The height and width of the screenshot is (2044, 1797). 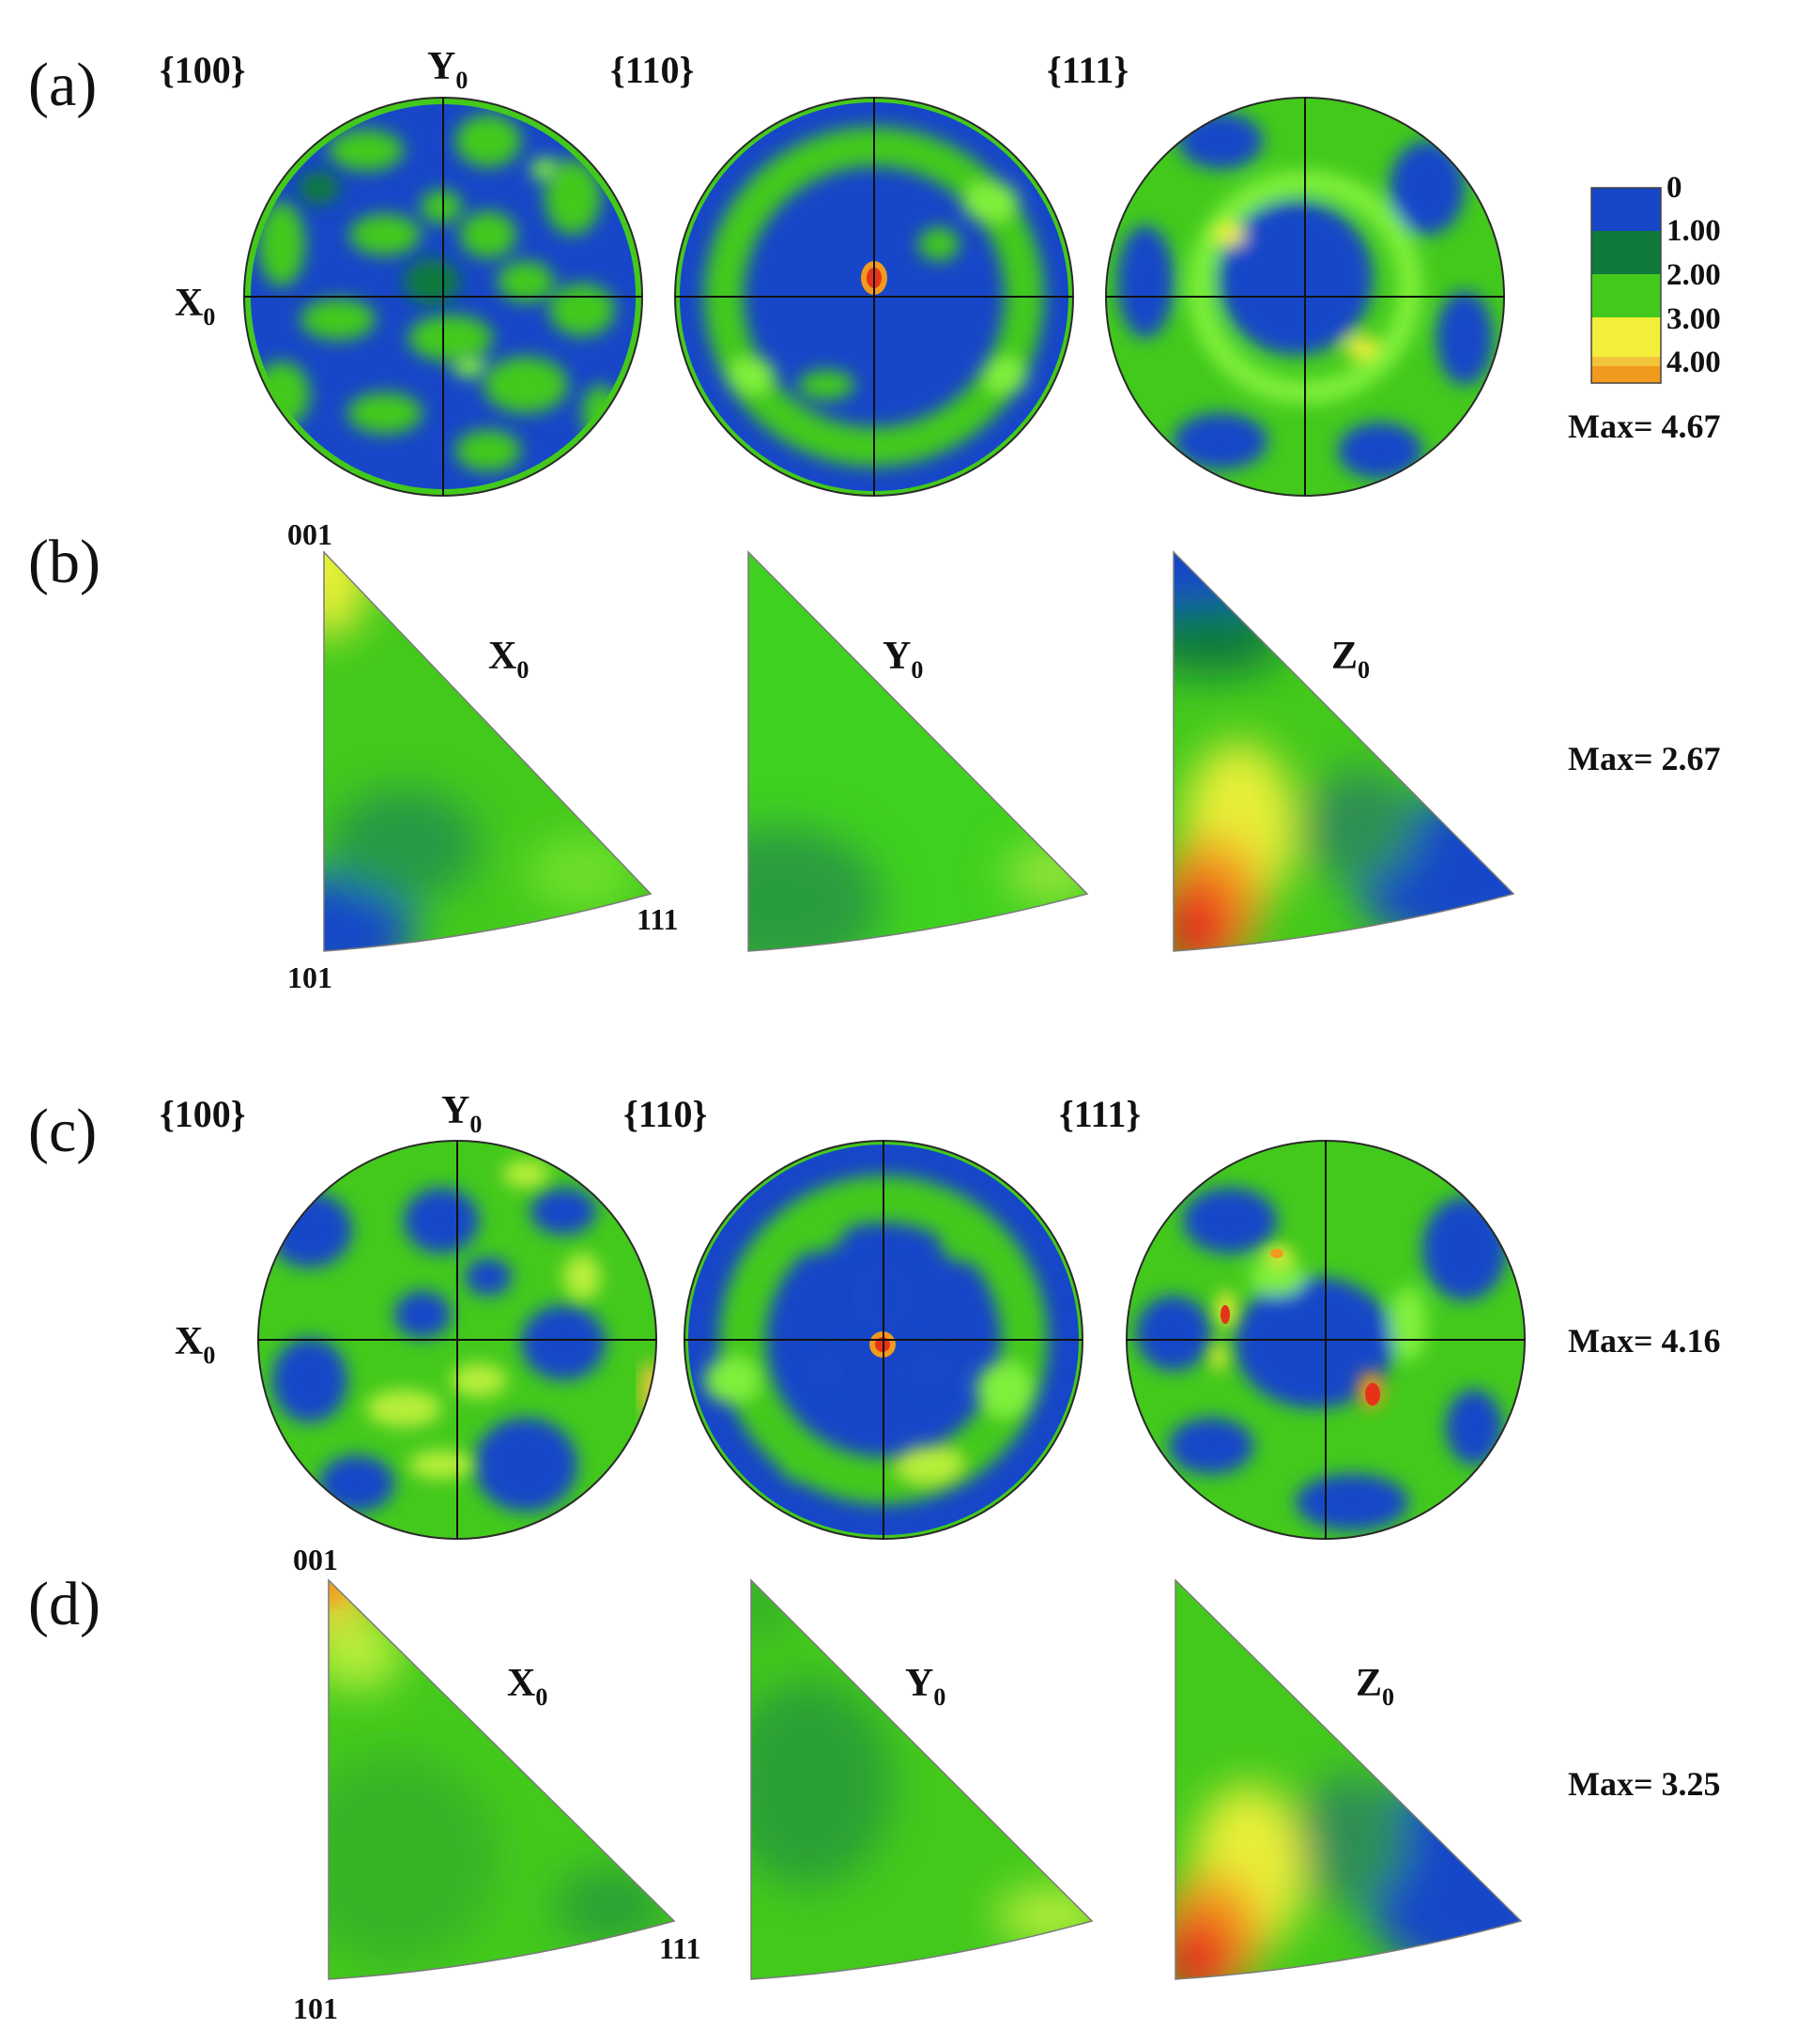 What do you see at coordinates (1100, 1114) in the screenshot?
I see `pole-title-111-c: {111}` at bounding box center [1100, 1114].